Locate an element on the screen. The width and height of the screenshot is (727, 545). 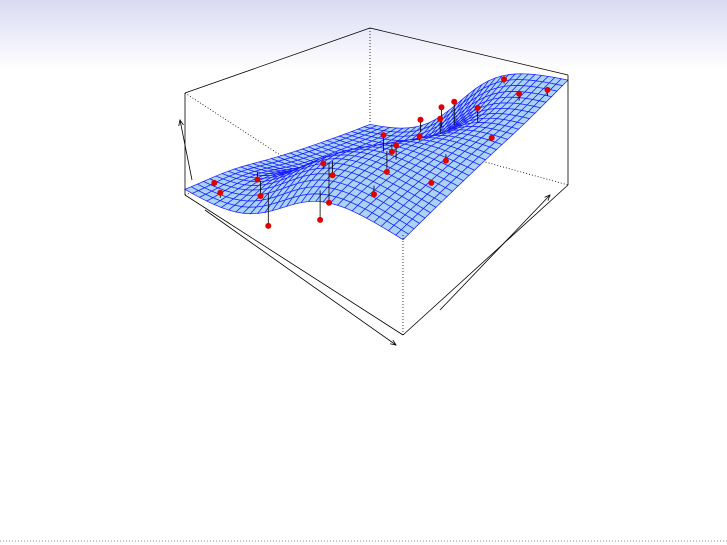
x-axis-arrow is located at coordinates (300, 277).